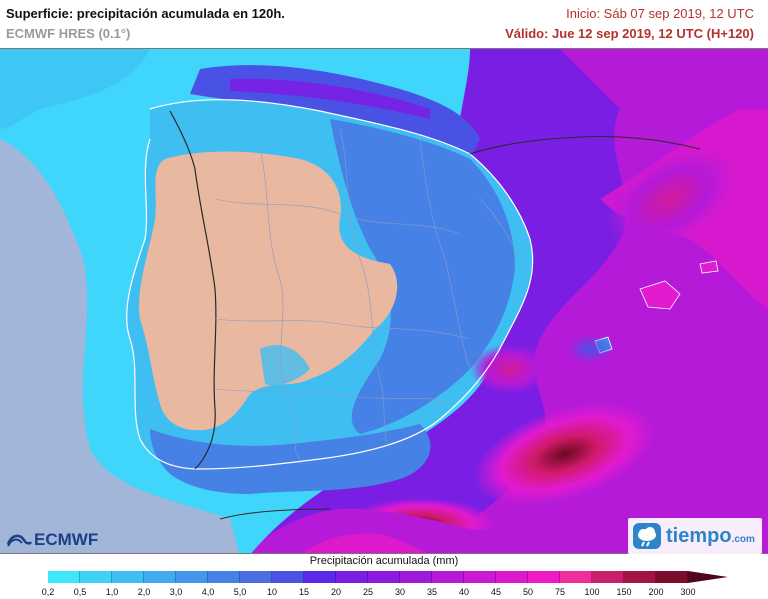  I want to click on lion-core, so click(670, 199).